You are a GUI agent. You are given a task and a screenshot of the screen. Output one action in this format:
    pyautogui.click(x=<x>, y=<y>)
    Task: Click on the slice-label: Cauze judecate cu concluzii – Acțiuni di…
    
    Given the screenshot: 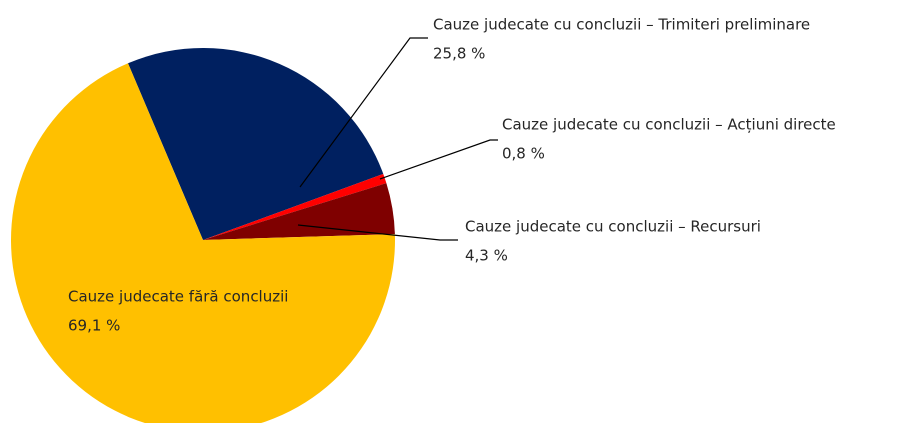 What is the action you would take?
    pyautogui.click(x=669, y=125)
    